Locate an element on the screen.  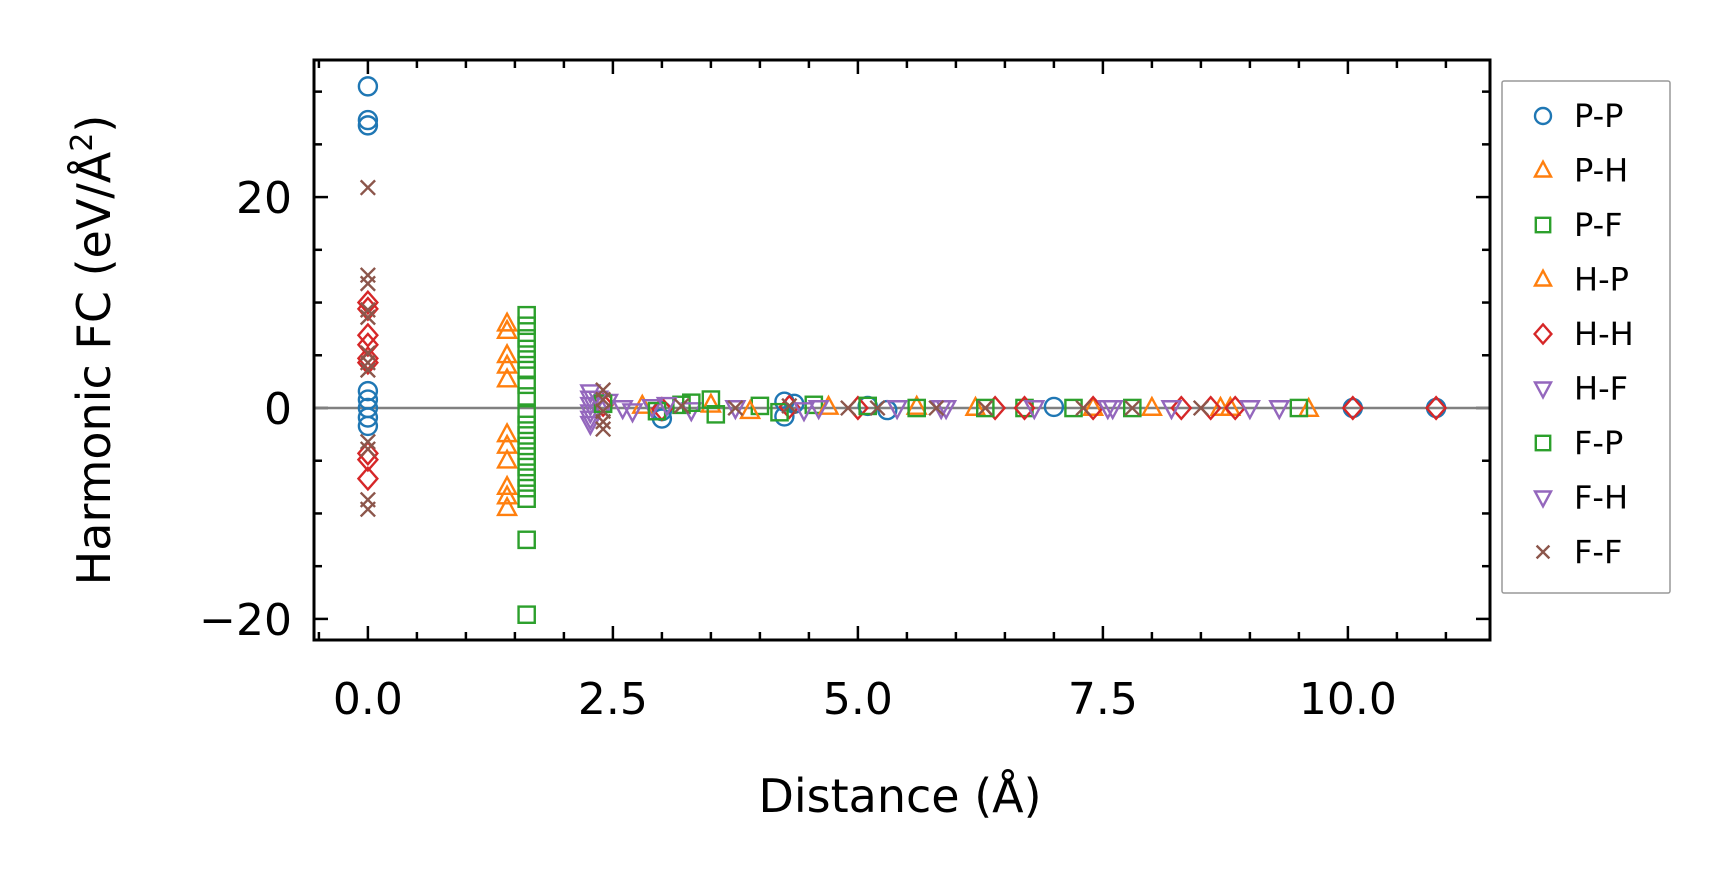
legend: P-P P-H P-F H-P H-H H-F F-P F-H F-F is located at coordinates (1586, 337).